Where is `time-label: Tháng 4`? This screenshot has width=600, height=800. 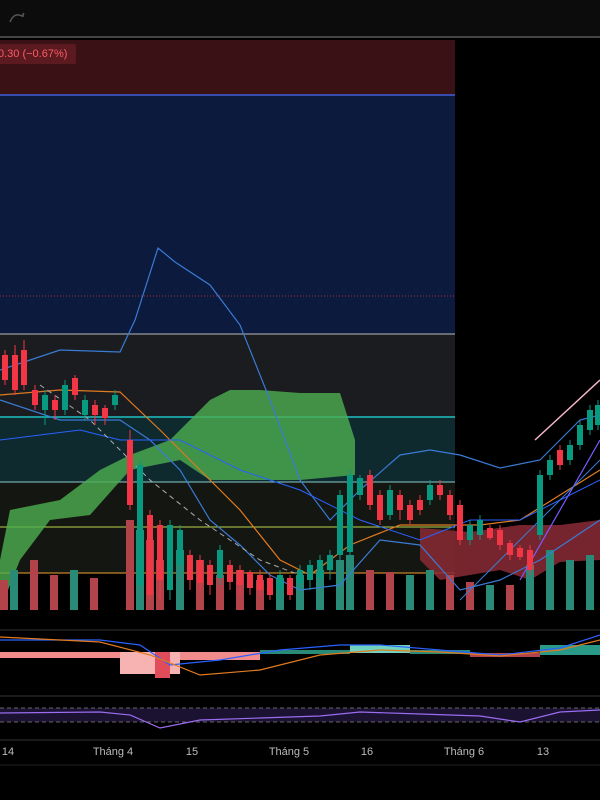
time-label: Tháng 4 is located at coordinates (113, 752).